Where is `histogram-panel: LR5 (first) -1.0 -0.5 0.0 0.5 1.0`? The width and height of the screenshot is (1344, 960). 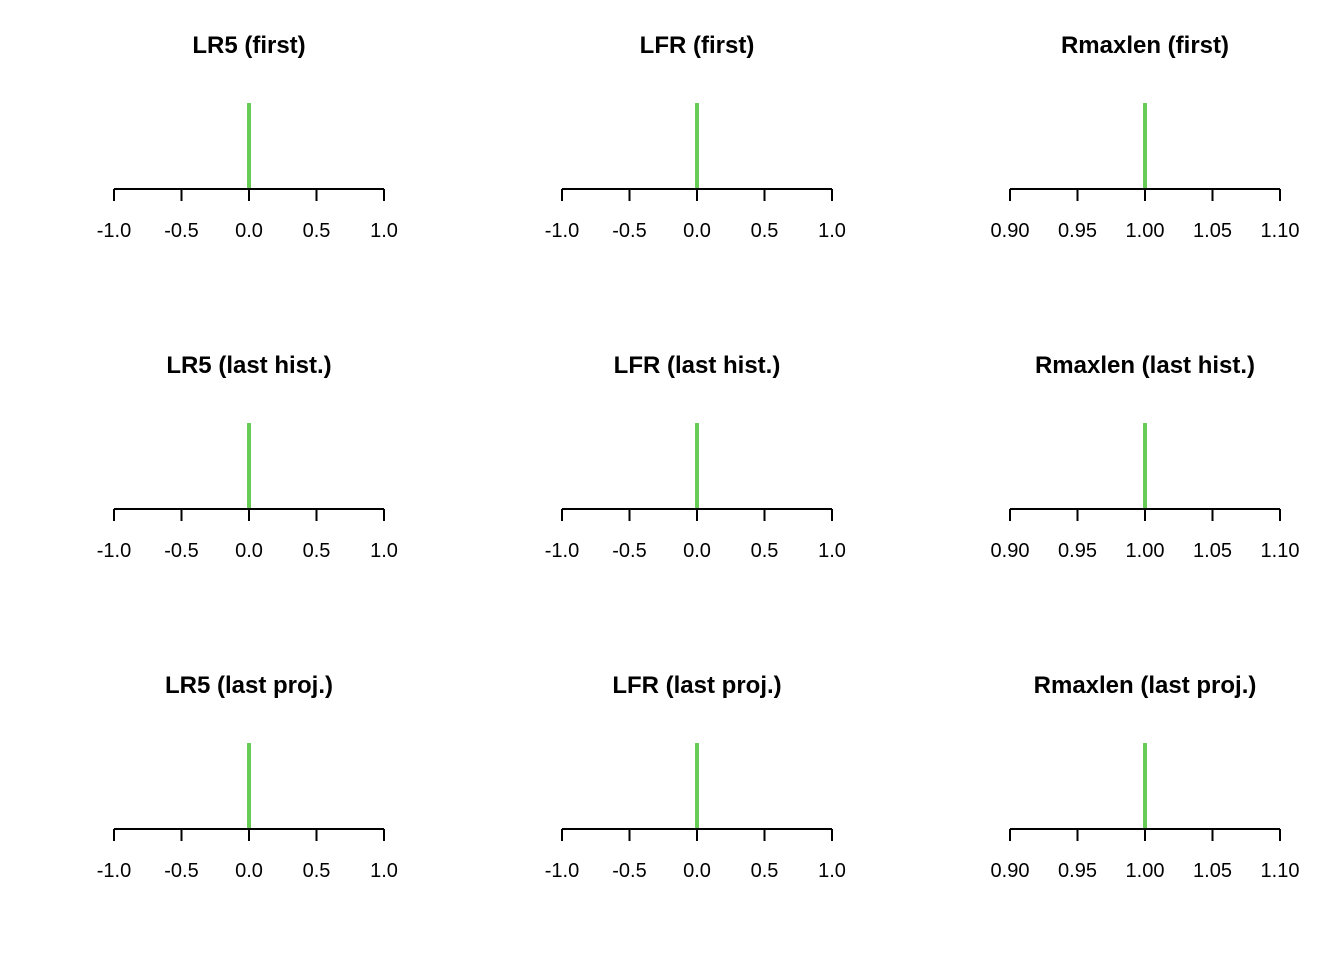
histogram-panel: LR5 (first) -1.0 -0.5 0.0 0.5 1.0 is located at coordinates (247, 137).